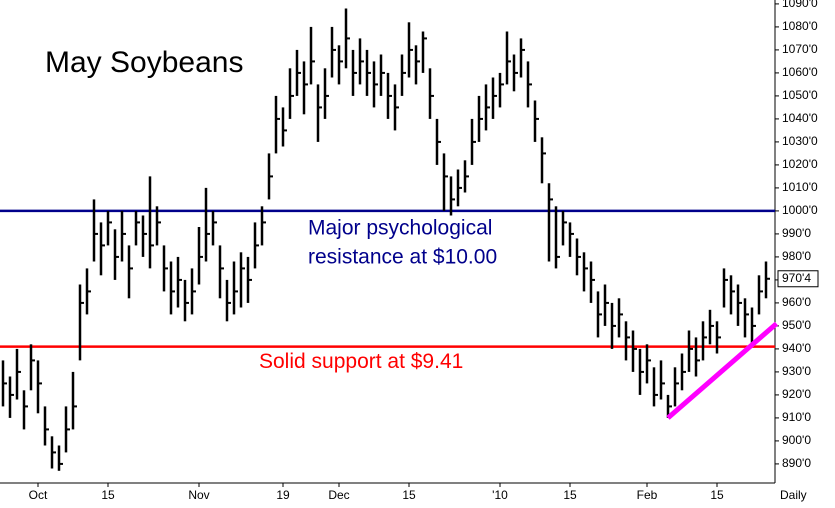 The width and height of the screenshot is (835, 508). Describe the element at coordinates (800, 164) in the screenshot. I see `y-tick-label: 1020'0` at that location.